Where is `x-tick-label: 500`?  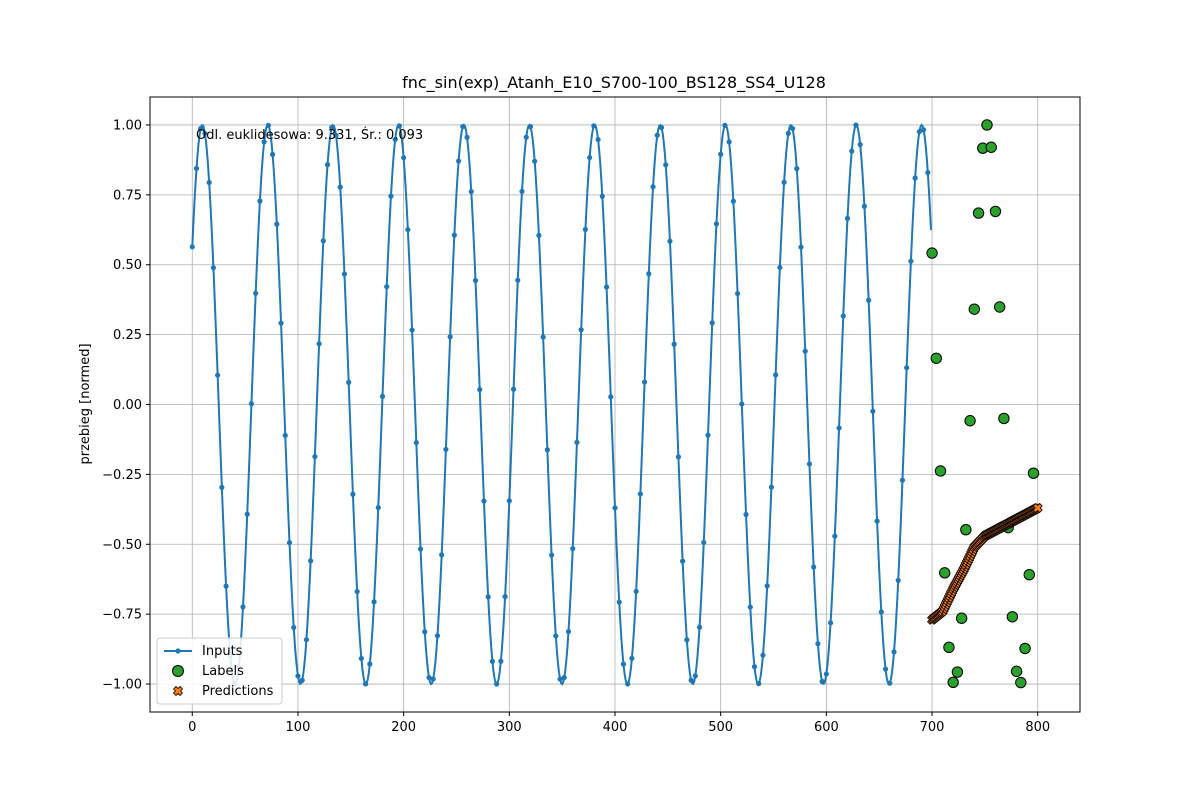 x-tick-label: 500 is located at coordinates (720, 727).